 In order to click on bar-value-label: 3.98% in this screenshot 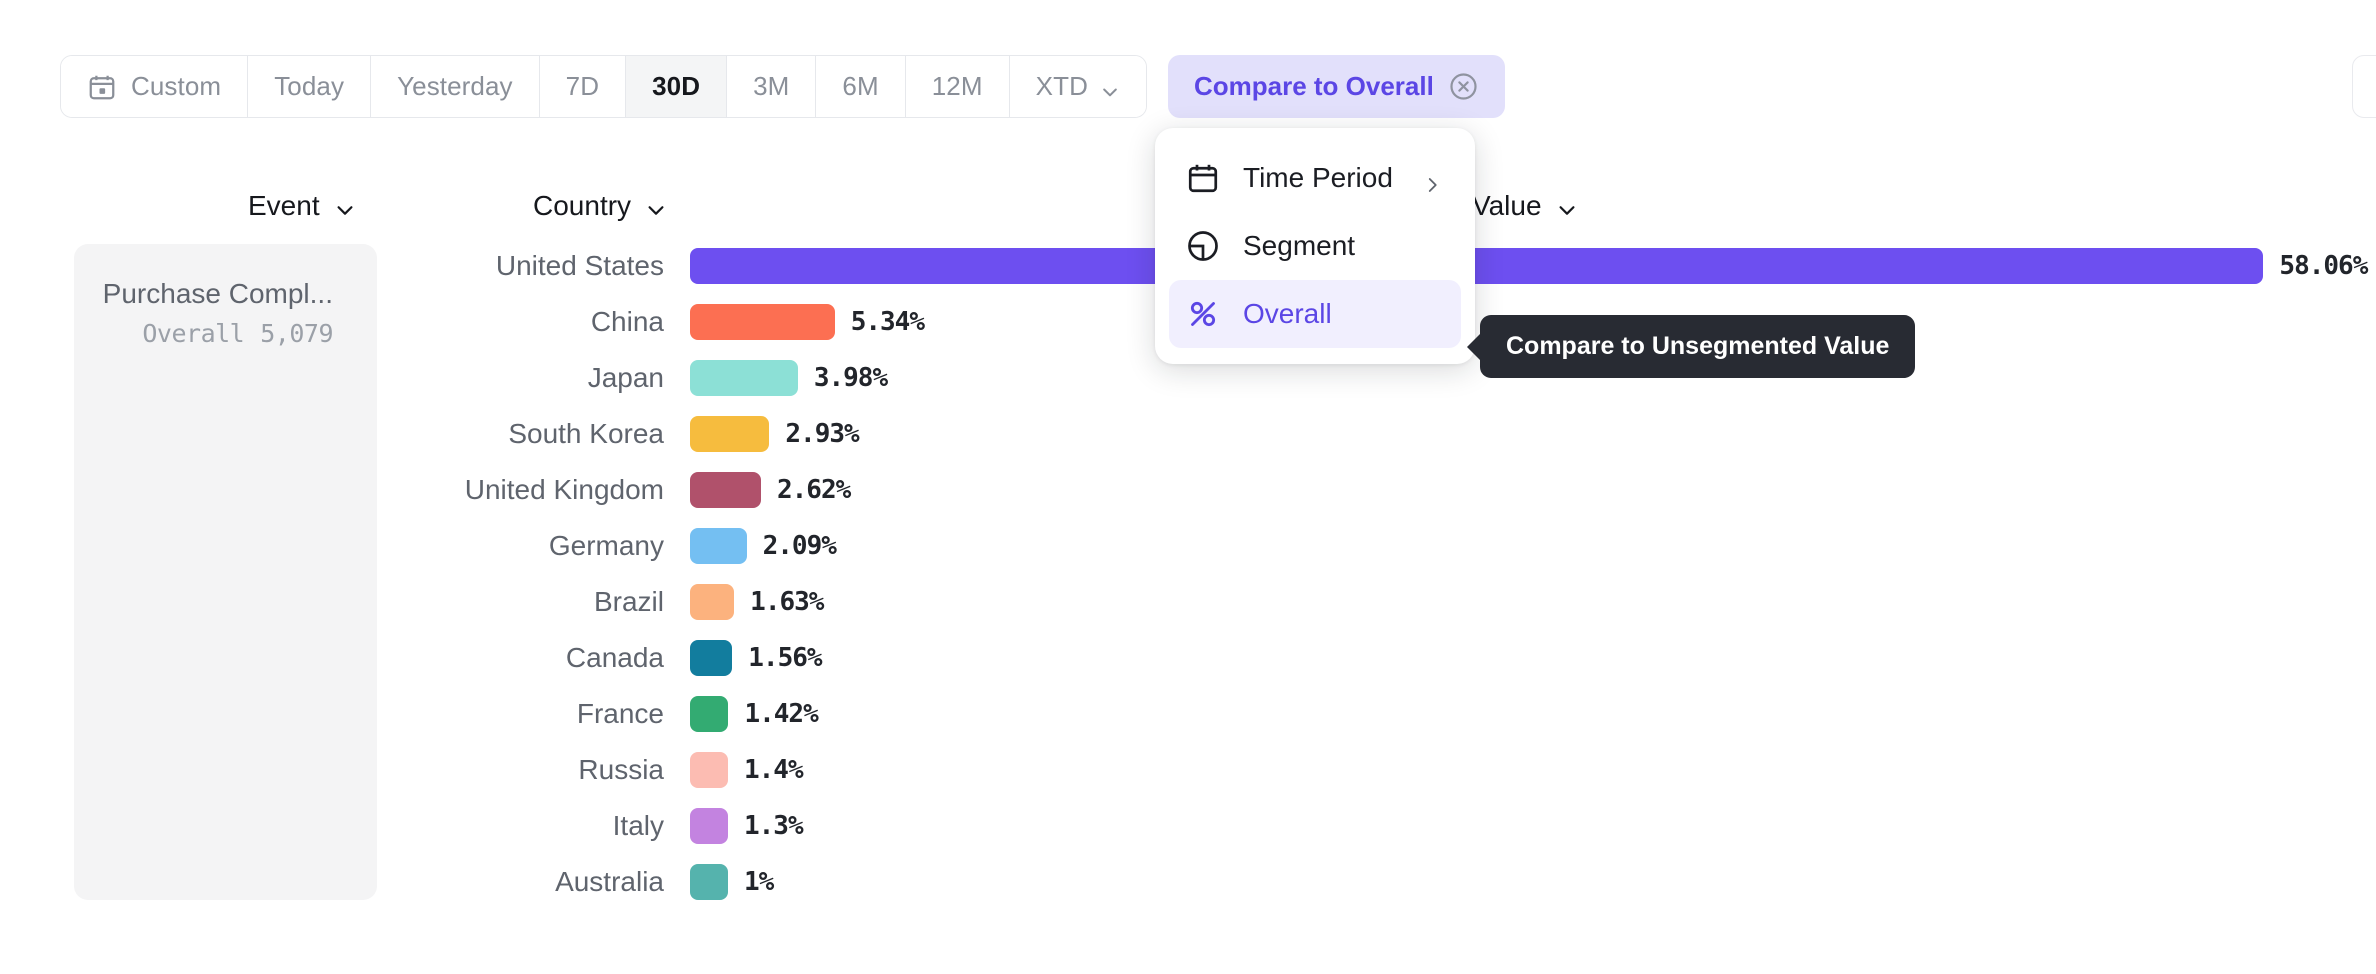, I will do `click(850, 378)`.